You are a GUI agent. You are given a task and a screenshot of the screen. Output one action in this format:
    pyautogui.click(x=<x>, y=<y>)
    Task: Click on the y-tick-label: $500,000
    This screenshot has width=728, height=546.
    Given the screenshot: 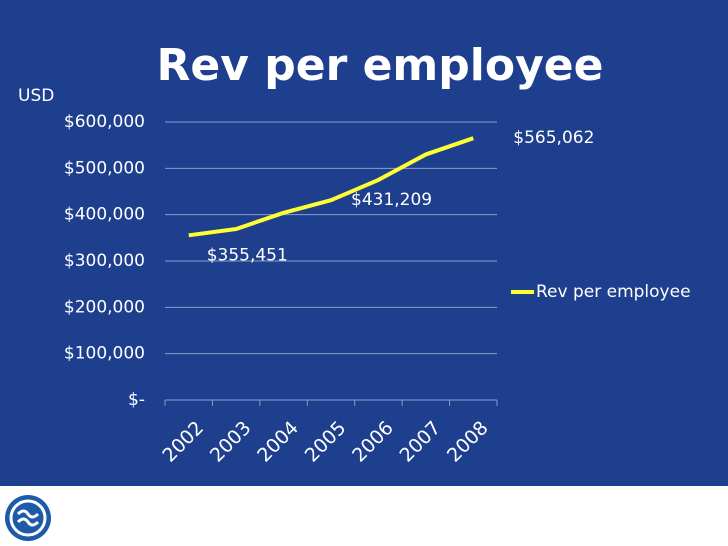 What is the action you would take?
    pyautogui.click(x=104, y=168)
    